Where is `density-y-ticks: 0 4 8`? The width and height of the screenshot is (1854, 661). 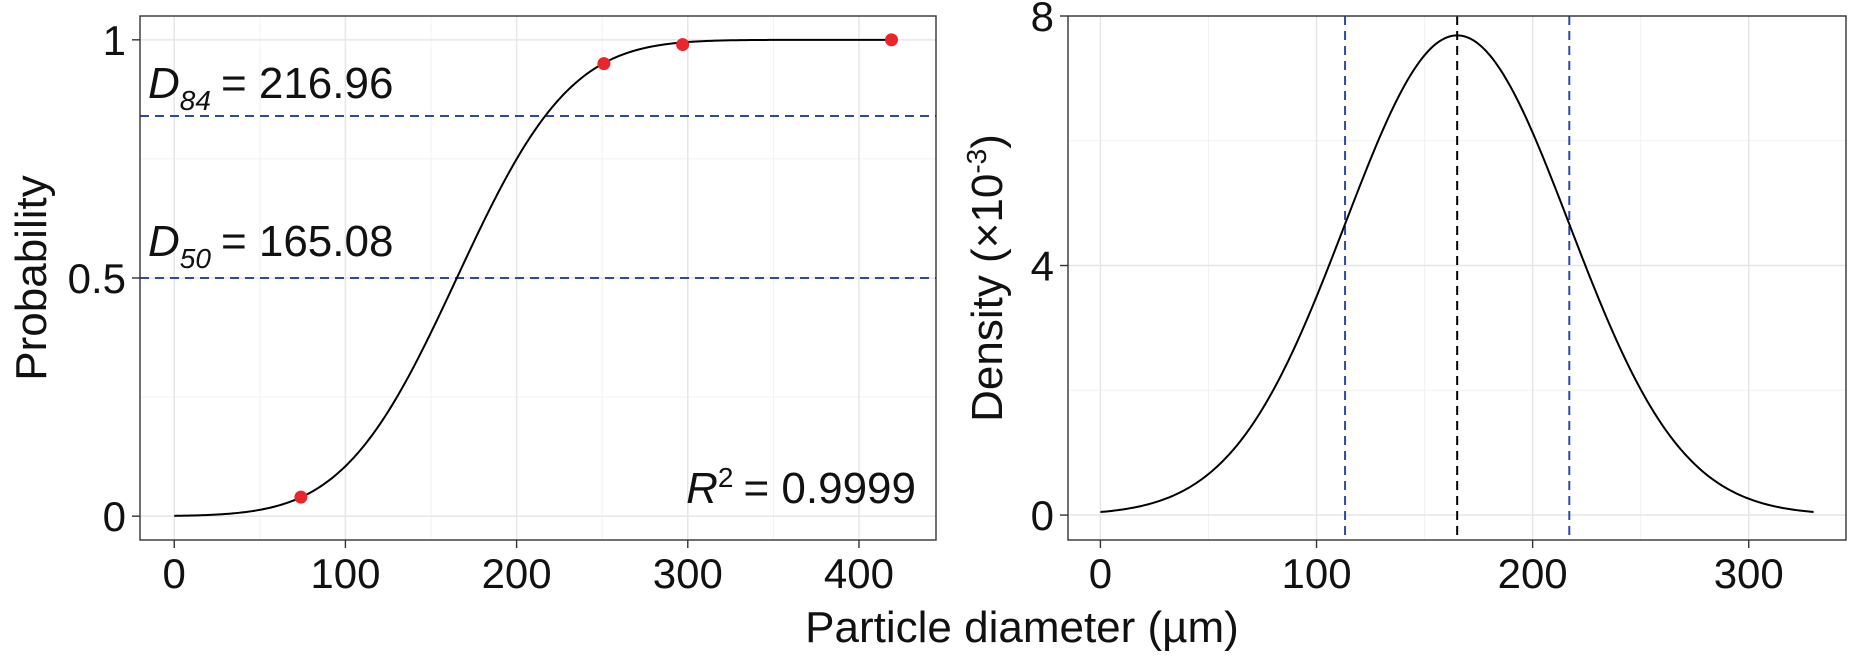 density-y-ticks: 0 4 8 is located at coordinates (1049, 269).